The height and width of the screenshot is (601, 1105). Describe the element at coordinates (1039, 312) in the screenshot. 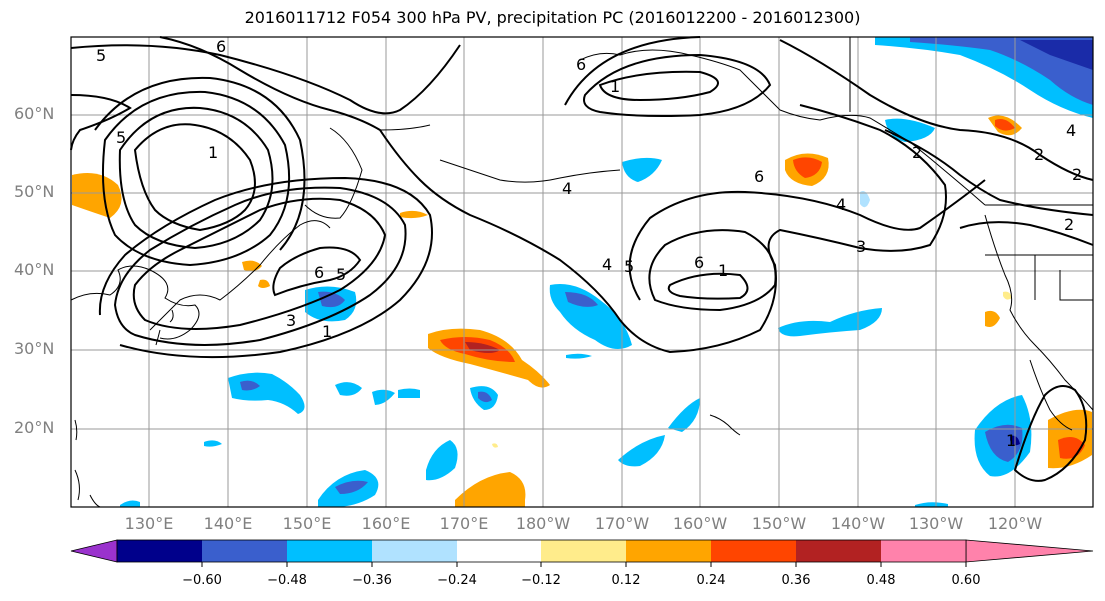

I see `na-west-coast` at that location.